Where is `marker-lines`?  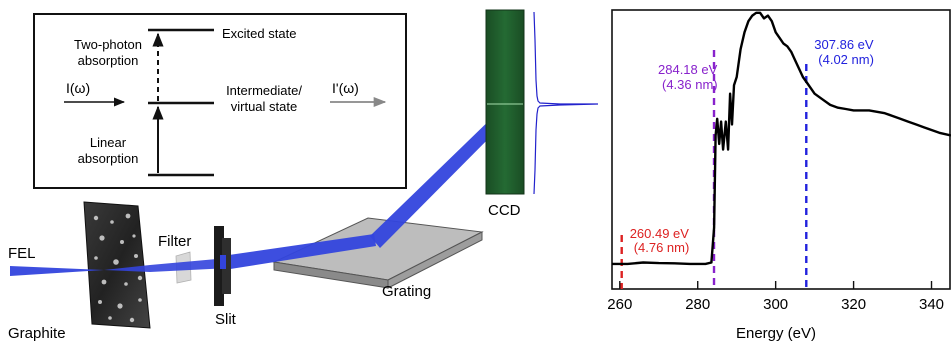
marker-lines is located at coordinates (714, 169).